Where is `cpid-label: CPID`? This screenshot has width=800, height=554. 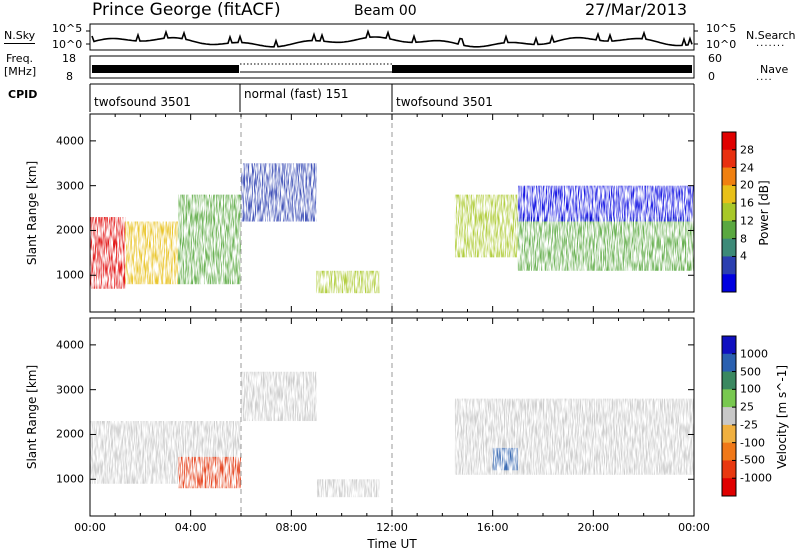 cpid-label: CPID is located at coordinates (23, 94).